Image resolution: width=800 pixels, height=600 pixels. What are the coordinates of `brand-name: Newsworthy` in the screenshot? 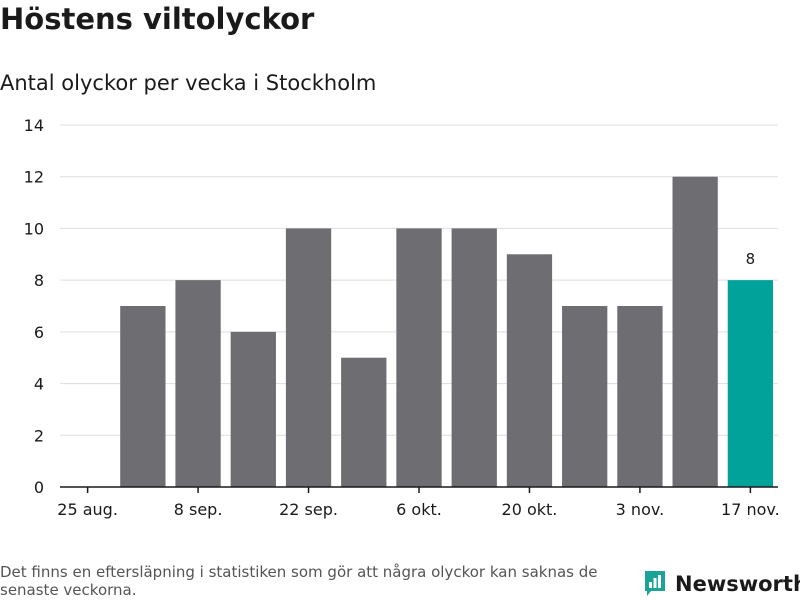 It's located at (737, 584).